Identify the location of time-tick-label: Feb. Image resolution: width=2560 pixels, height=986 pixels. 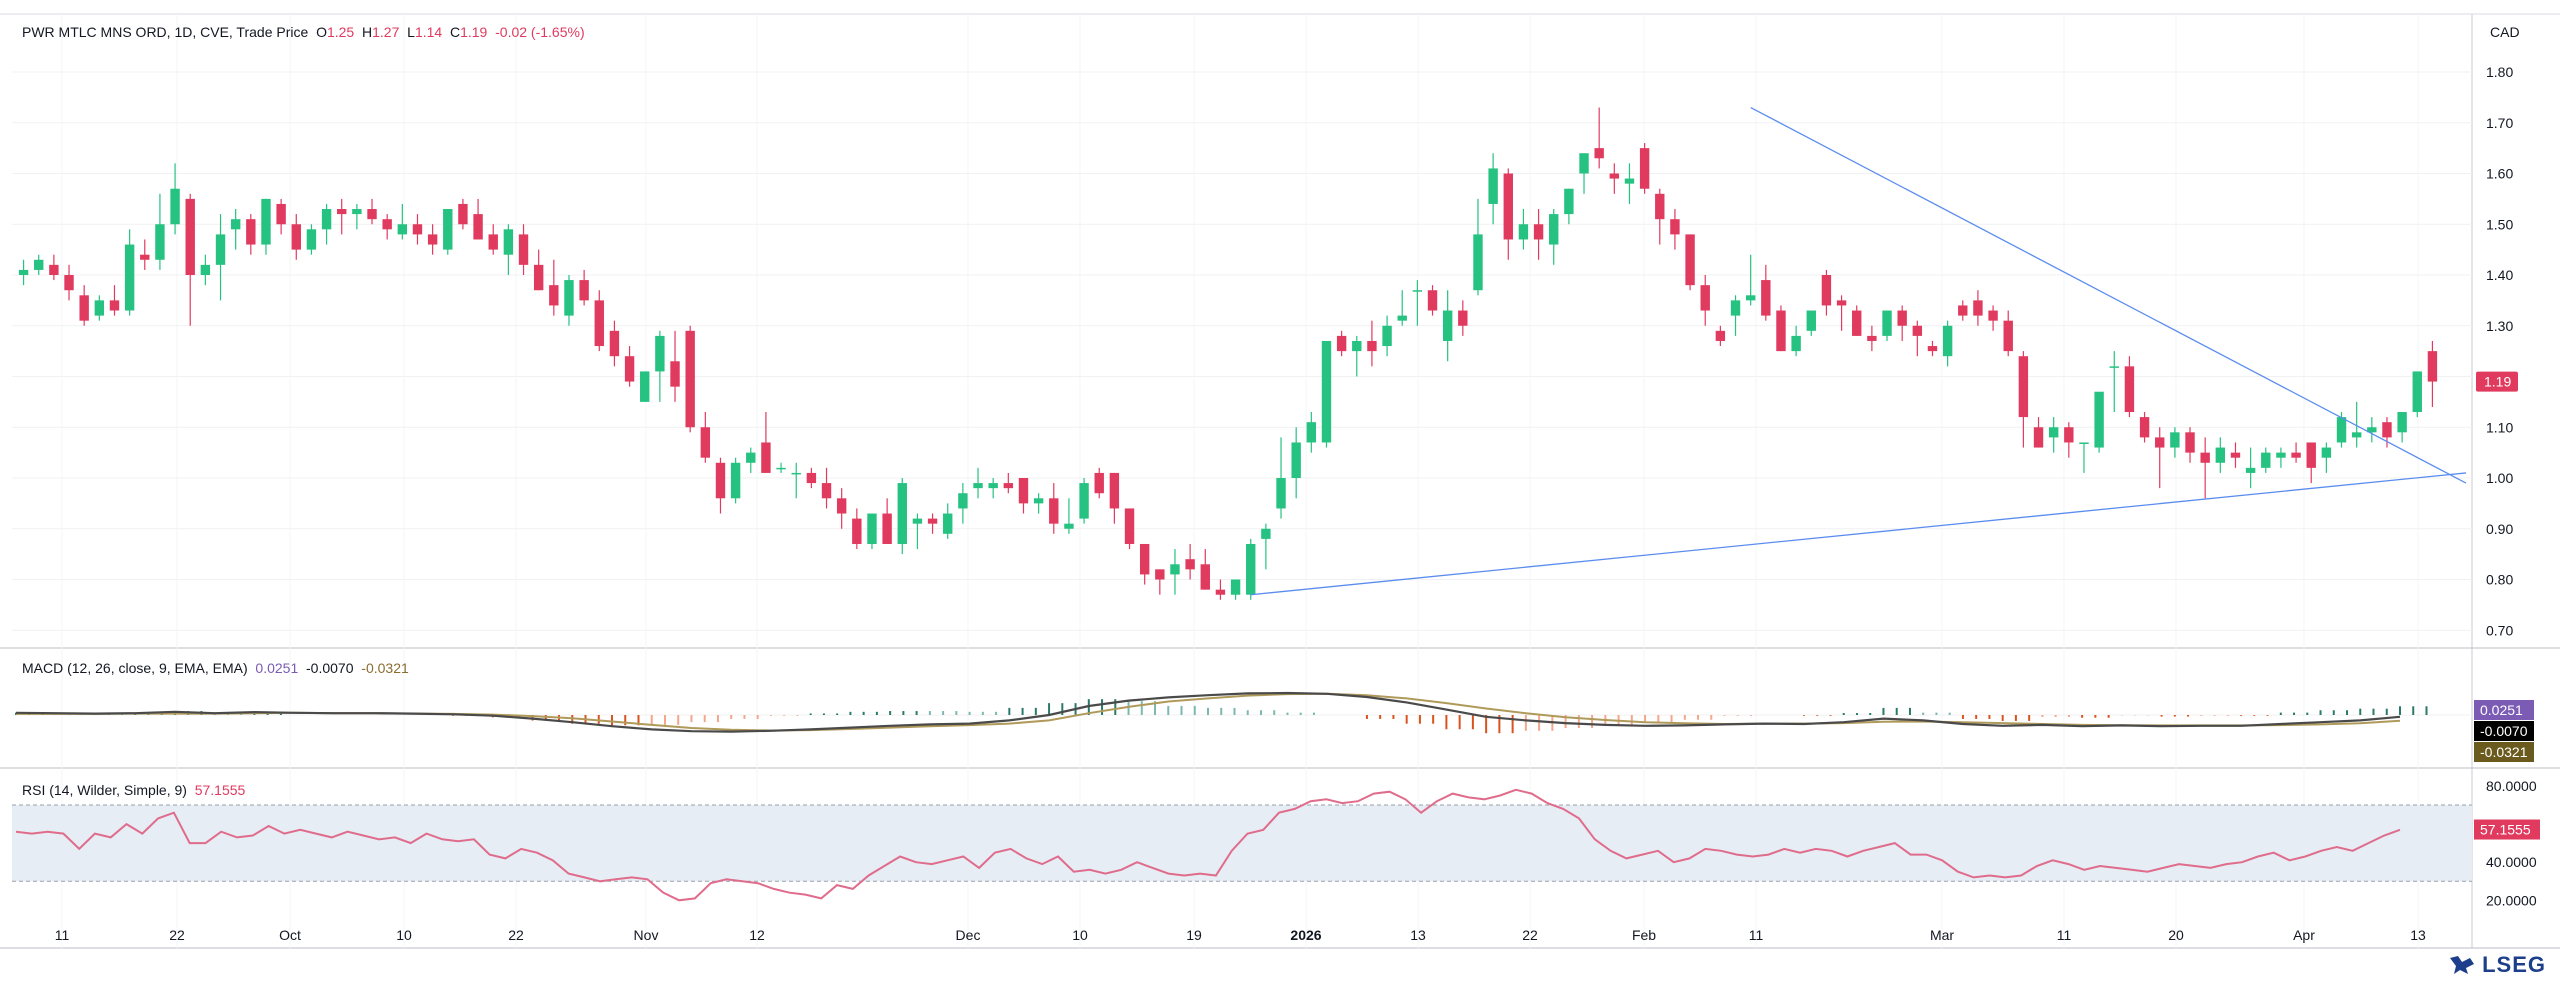
(1644, 935).